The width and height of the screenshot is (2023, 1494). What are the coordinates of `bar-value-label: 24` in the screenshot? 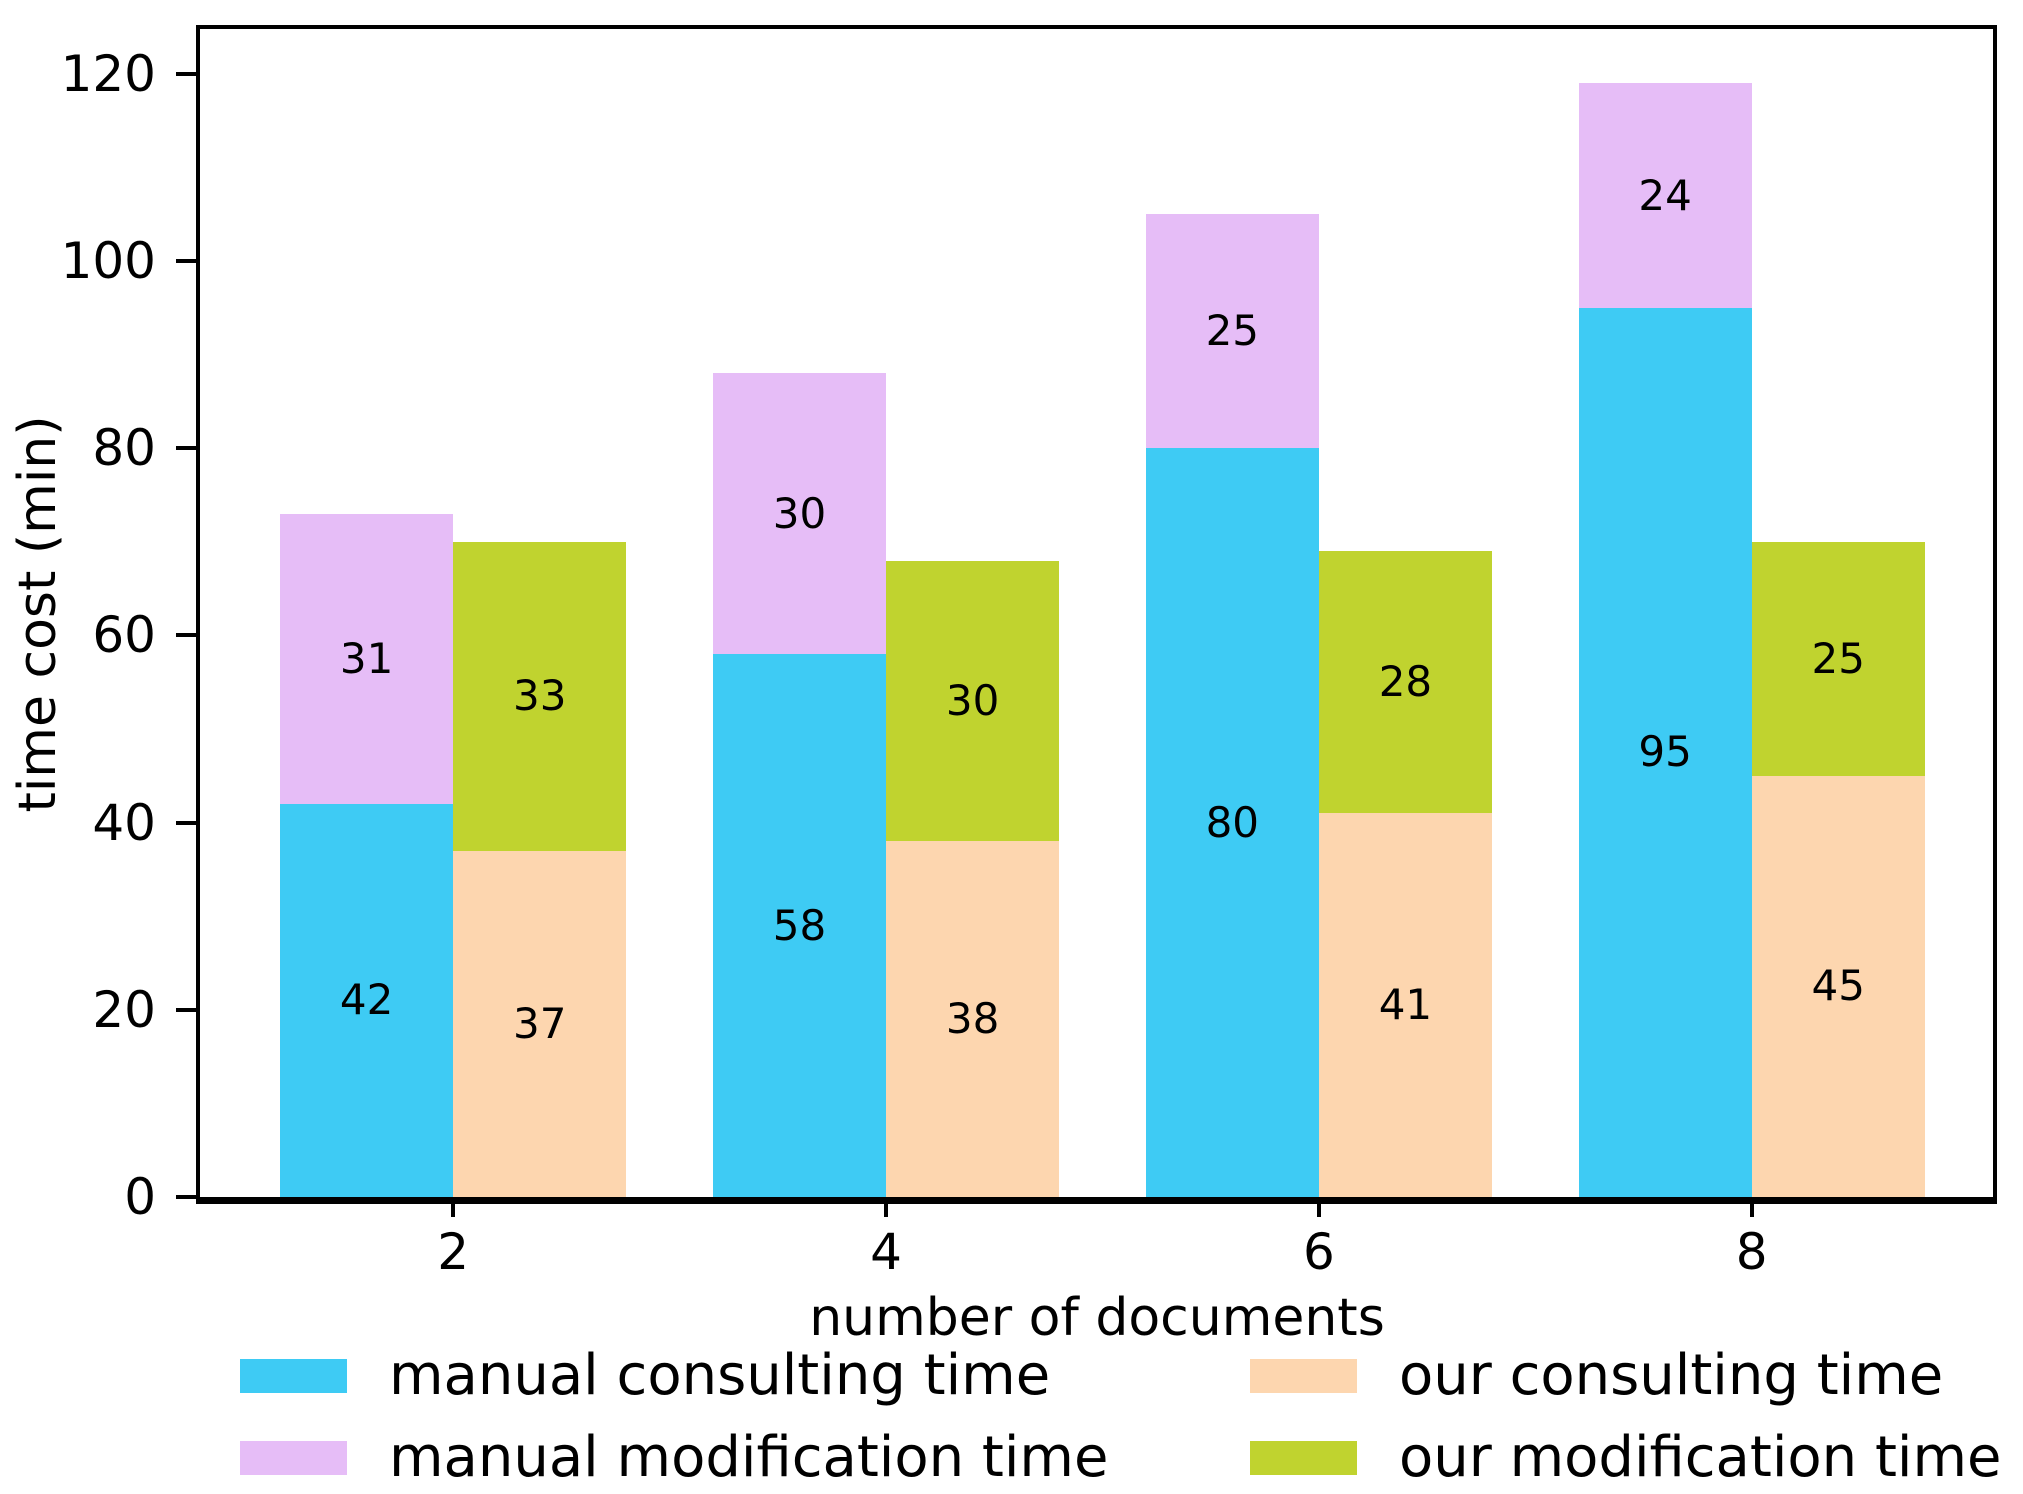 It's located at (1665, 195).